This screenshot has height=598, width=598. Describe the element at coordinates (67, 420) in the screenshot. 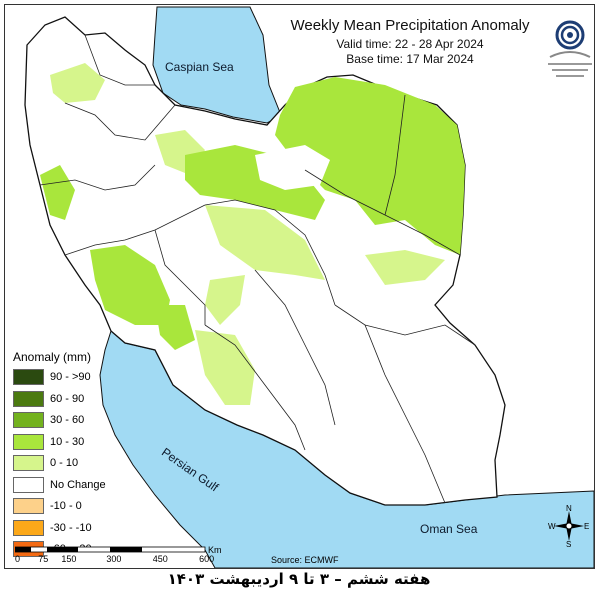

I see `legend-label: 30 - 60` at that location.